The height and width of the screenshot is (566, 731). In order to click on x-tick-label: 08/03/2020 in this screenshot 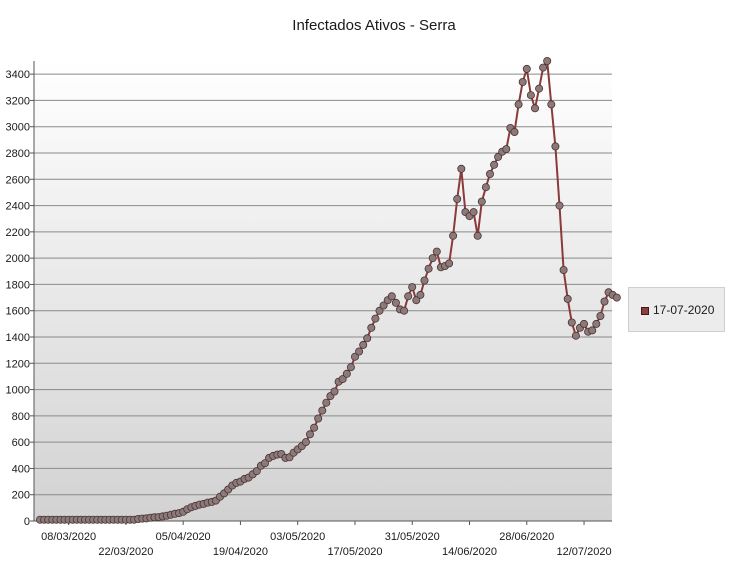, I will do `click(68, 537)`.